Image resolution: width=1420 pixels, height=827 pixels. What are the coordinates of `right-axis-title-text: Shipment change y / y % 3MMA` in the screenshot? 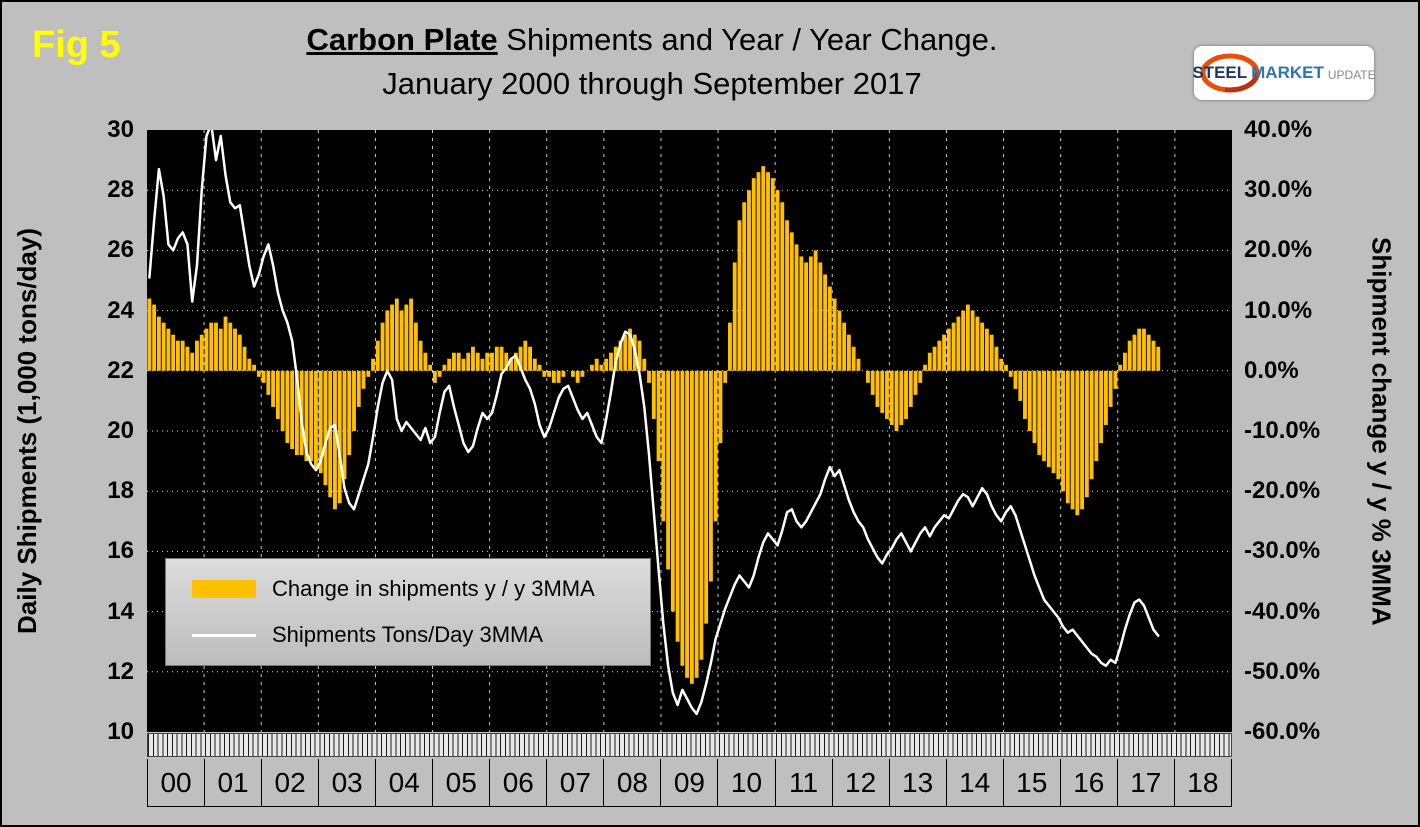 It's located at (1381, 431).